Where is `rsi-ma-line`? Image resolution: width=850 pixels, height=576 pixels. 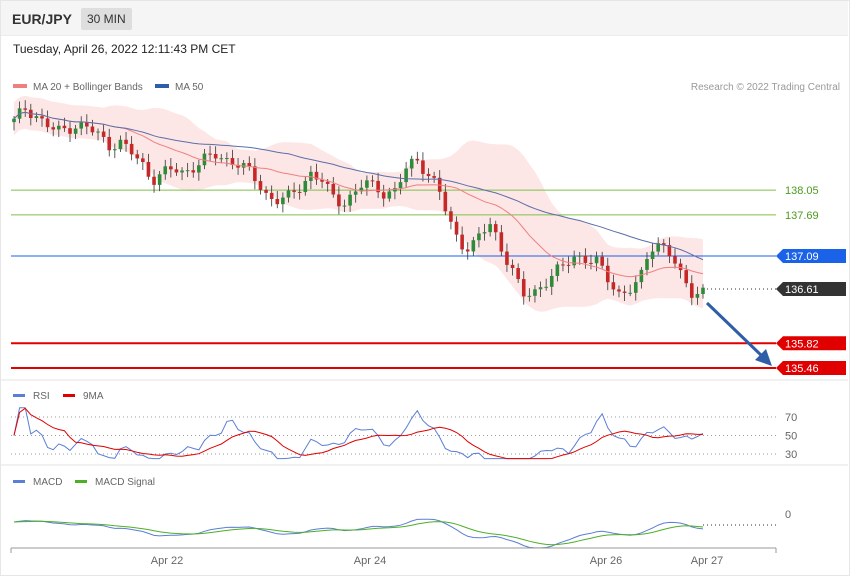
rsi-ma-line is located at coordinates (358, 433).